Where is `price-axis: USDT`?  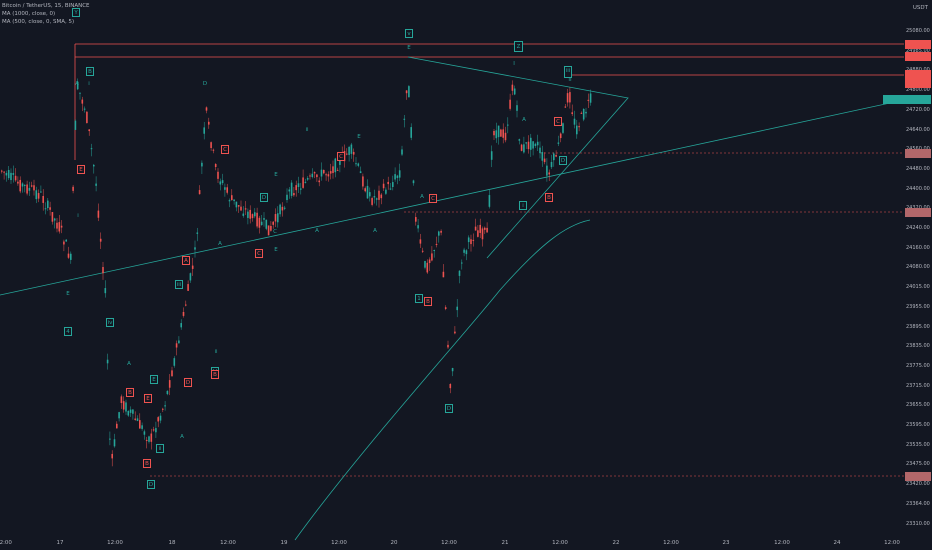 price-axis: USDT is located at coordinates (918, 275).